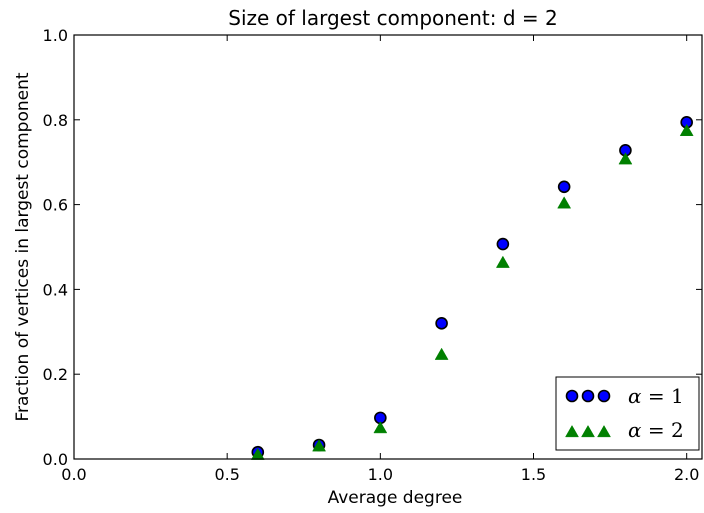  Describe the element at coordinates (395, 498) in the screenshot. I see `x-axis-label: Average degree` at that location.